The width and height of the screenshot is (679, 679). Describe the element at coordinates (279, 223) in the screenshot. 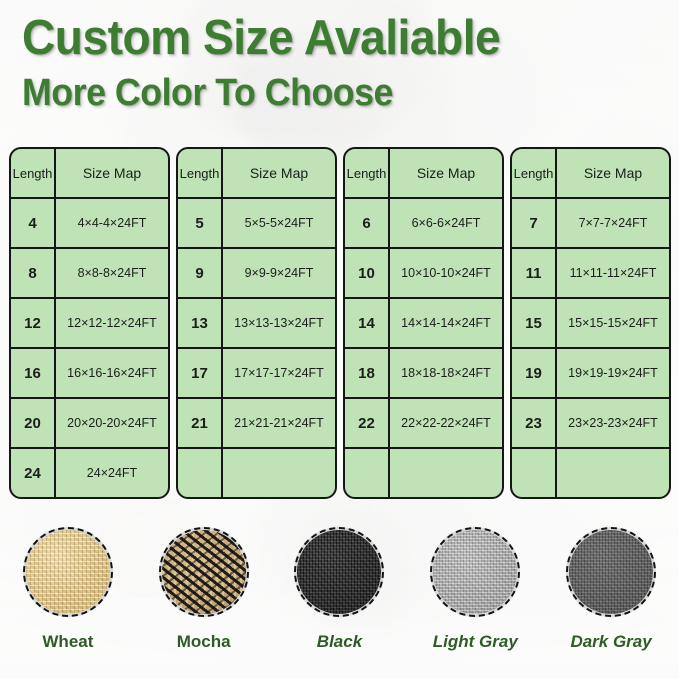

I see `cell-size-map: 5×5-5×24FT` at that location.